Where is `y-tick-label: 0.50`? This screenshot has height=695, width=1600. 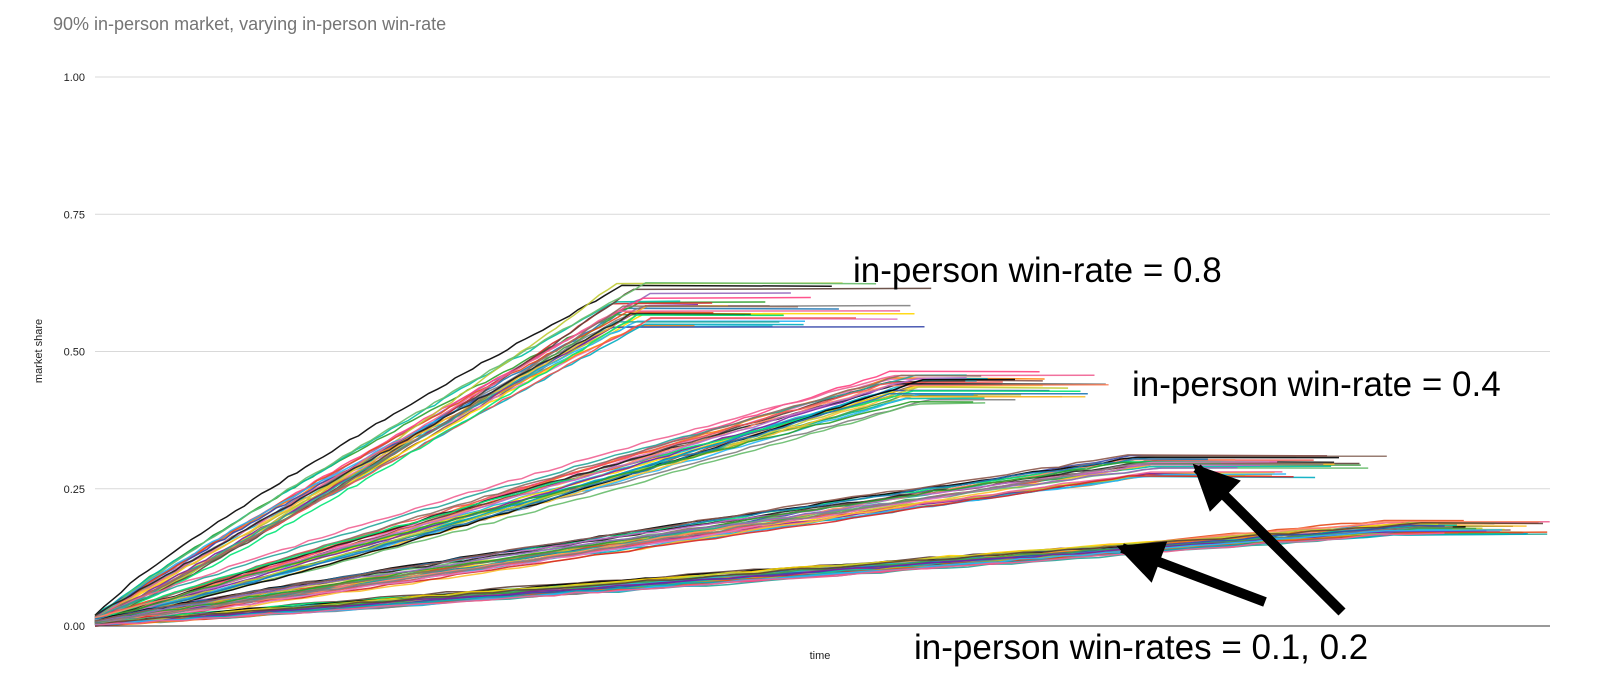 y-tick-label: 0.50 is located at coordinates (74, 353).